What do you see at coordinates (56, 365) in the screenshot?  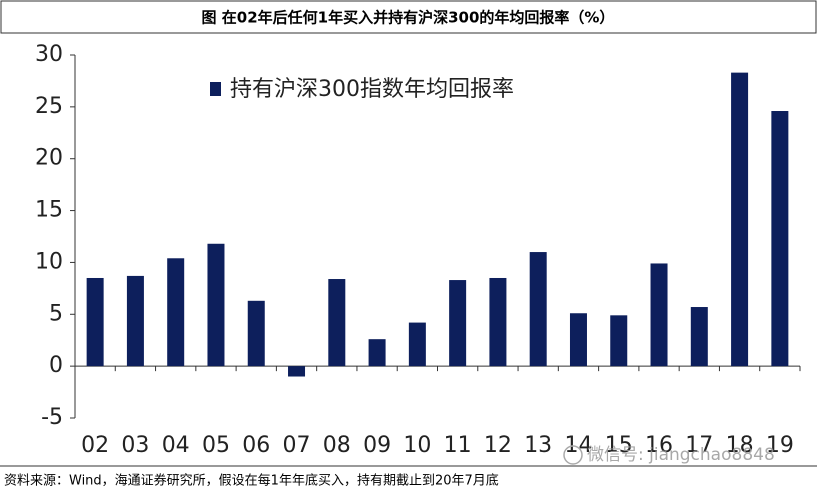 I see `y-tick-label: 0` at bounding box center [56, 365].